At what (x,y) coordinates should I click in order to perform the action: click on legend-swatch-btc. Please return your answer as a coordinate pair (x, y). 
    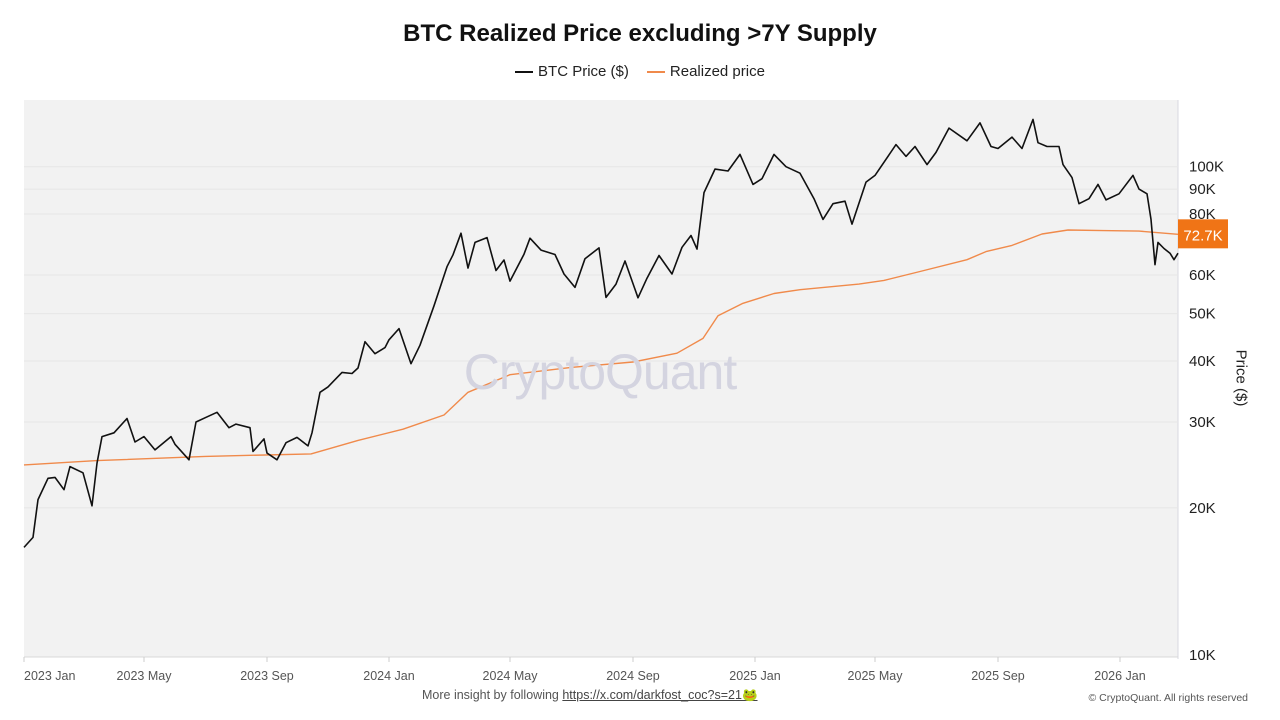
    Looking at the image, I should click on (524, 71).